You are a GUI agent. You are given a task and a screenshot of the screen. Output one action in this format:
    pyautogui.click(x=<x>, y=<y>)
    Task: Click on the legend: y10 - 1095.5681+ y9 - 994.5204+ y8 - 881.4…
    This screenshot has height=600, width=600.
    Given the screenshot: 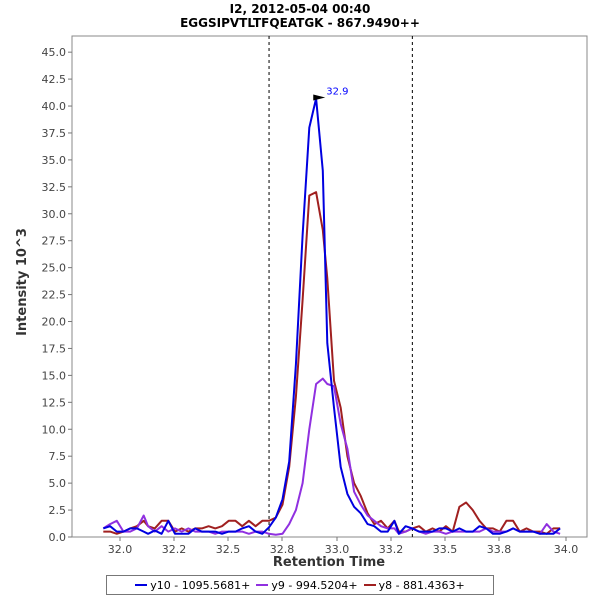 What is the action you would take?
    pyautogui.click(x=300, y=585)
    